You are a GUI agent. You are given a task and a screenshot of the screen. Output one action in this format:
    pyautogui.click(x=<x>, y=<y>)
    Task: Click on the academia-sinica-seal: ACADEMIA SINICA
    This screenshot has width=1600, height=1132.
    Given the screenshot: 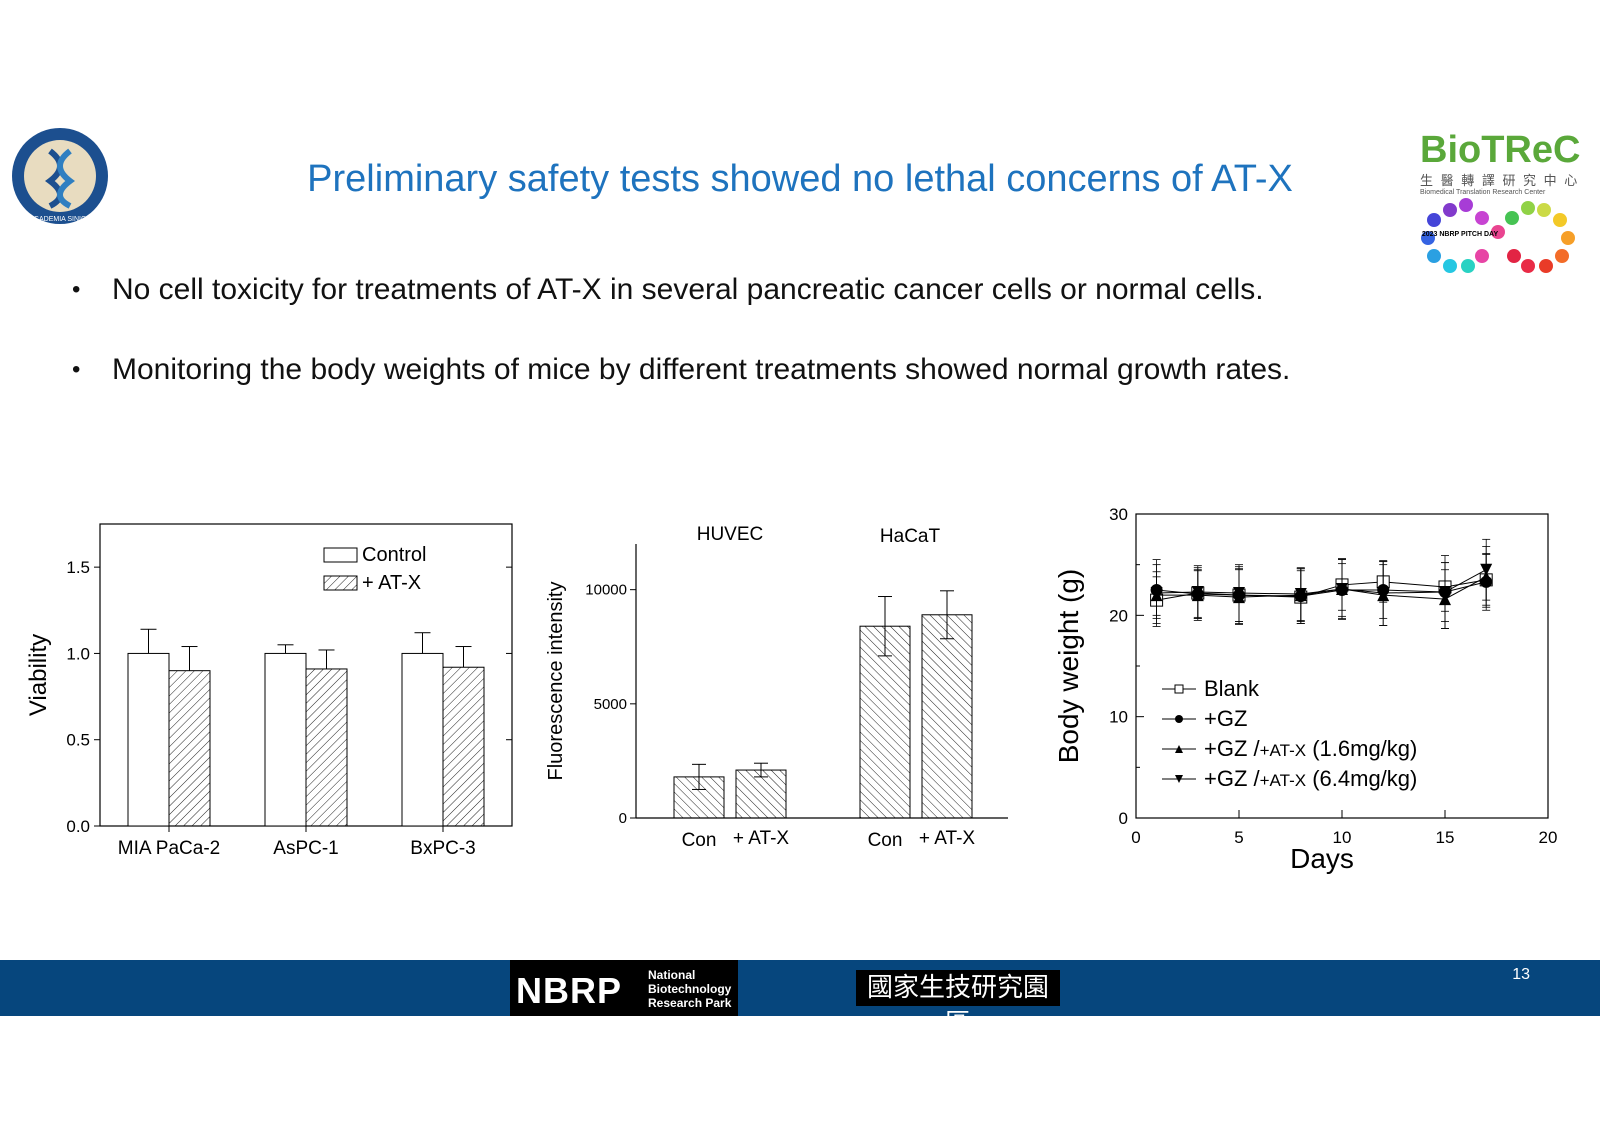 What is the action you would take?
    pyautogui.click(x=60, y=176)
    